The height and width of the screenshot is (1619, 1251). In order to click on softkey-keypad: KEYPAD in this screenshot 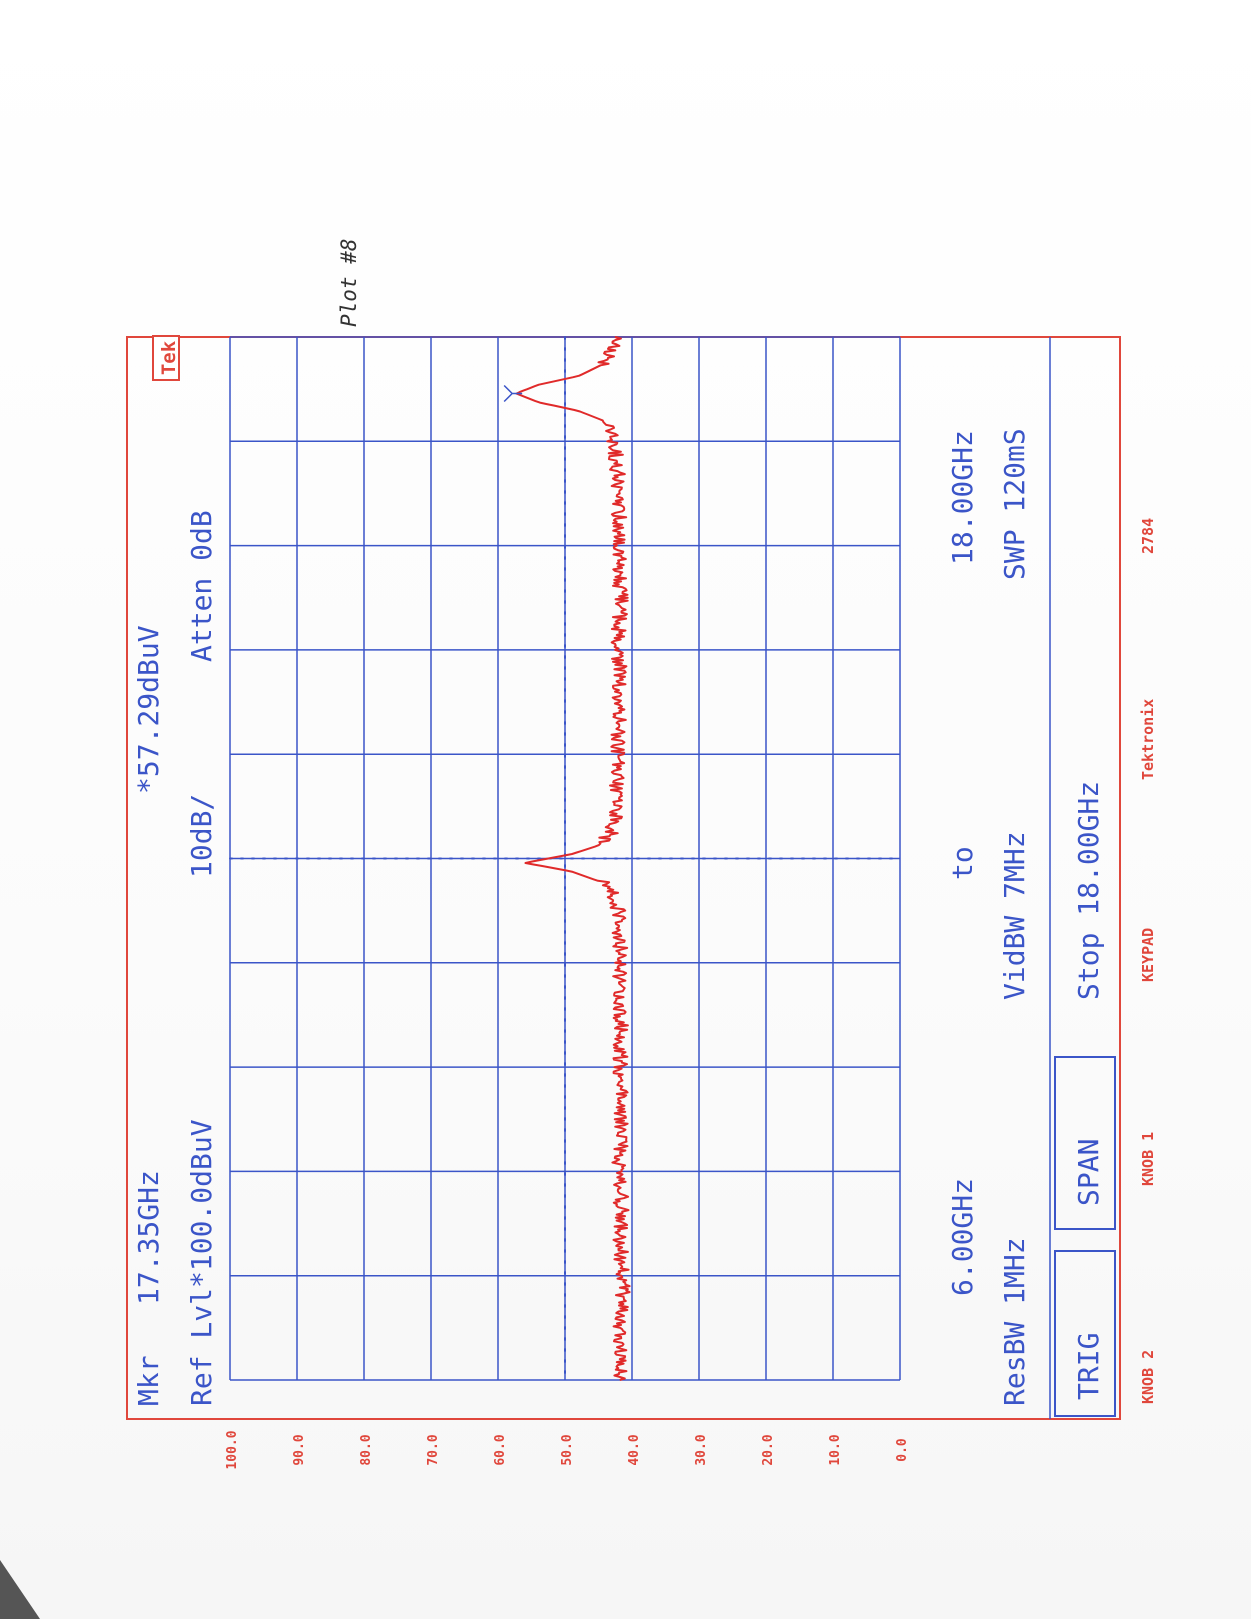, I will do `click(1148, 955)`.